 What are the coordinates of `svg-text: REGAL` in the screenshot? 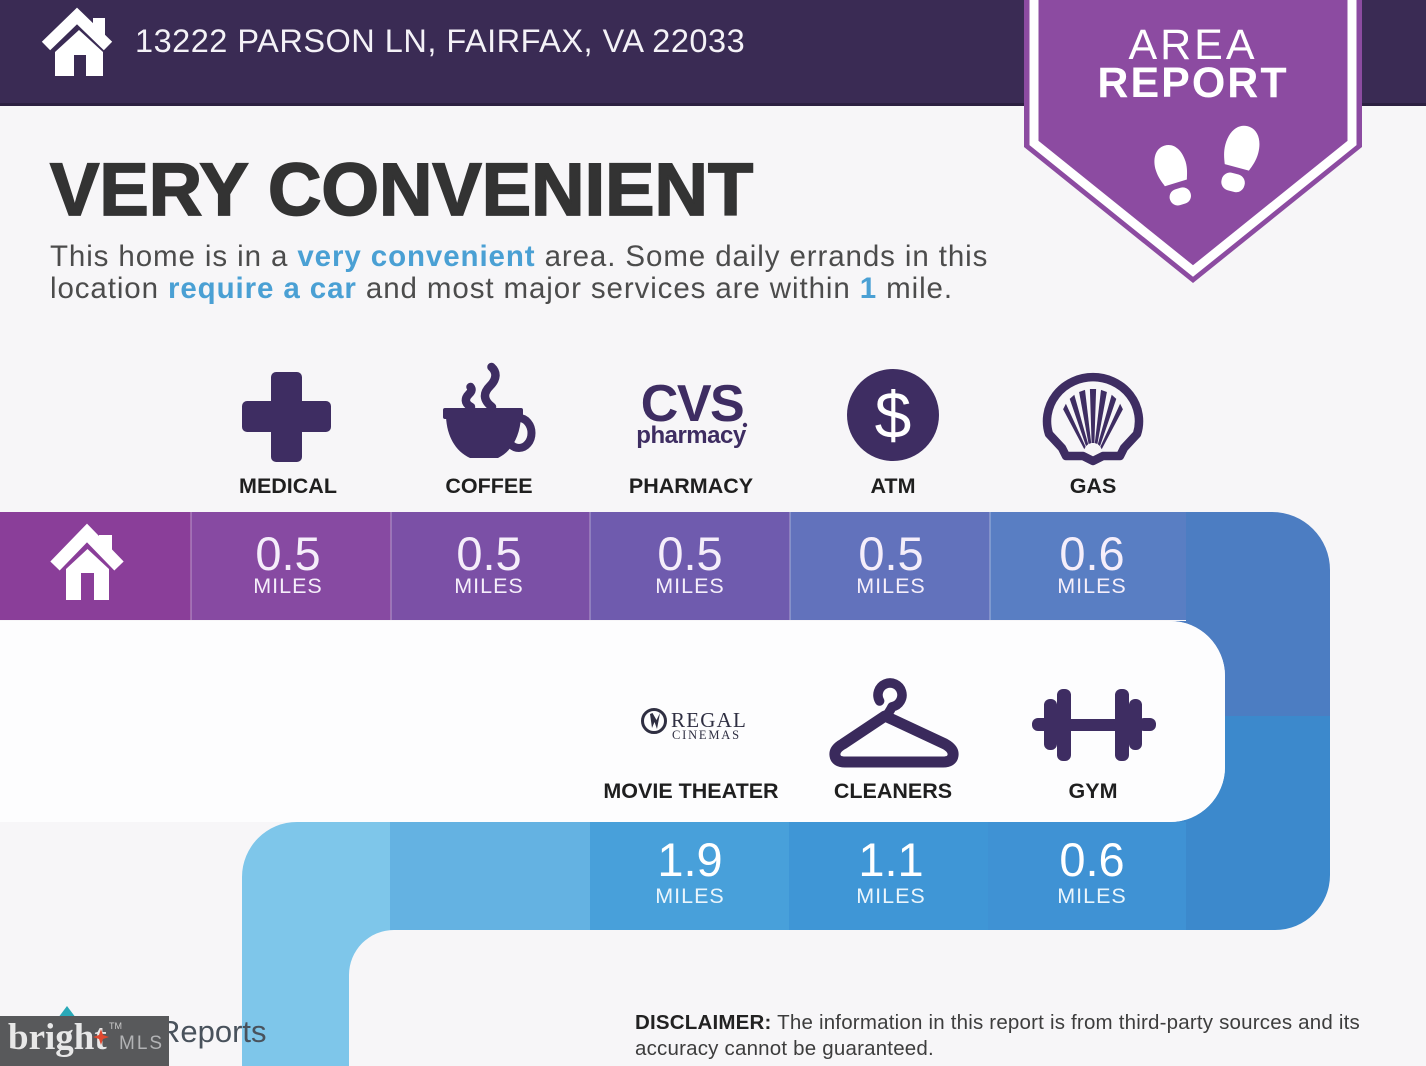 It's located at (709, 720).